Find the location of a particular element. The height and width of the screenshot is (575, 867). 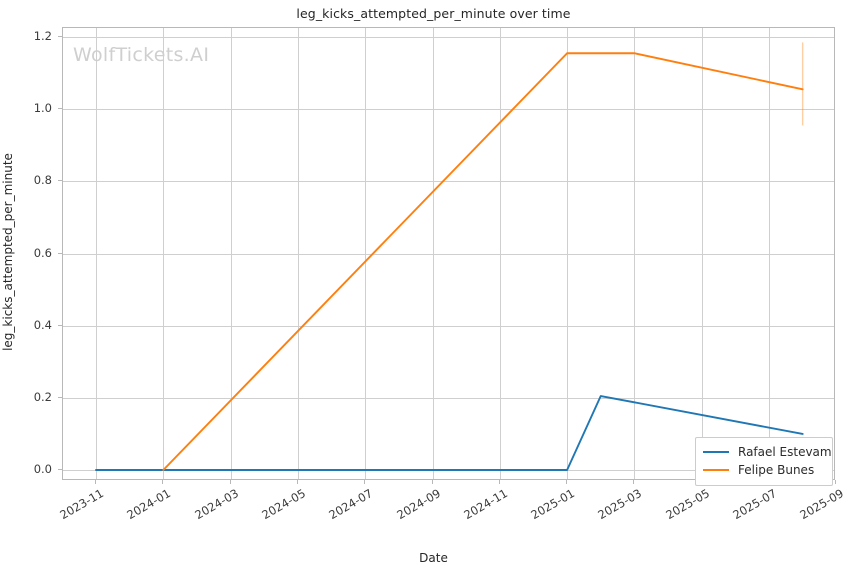

x-tick-label: 2024-11 is located at coordinates (485, 504).